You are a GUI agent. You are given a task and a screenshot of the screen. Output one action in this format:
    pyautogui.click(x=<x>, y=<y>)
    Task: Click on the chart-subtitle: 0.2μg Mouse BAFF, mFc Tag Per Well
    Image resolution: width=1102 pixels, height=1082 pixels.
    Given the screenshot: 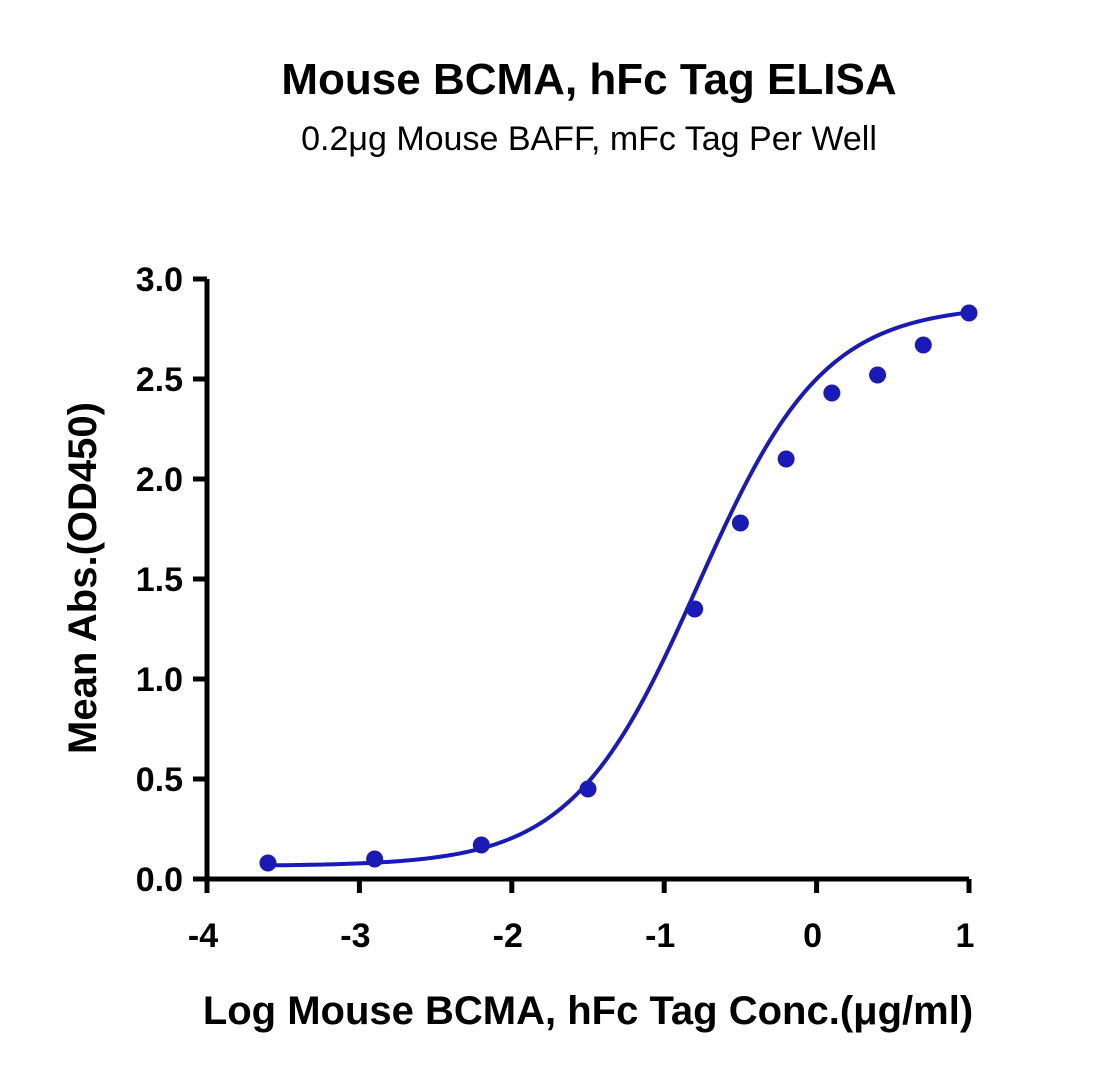 What is the action you would take?
    pyautogui.click(x=589, y=139)
    